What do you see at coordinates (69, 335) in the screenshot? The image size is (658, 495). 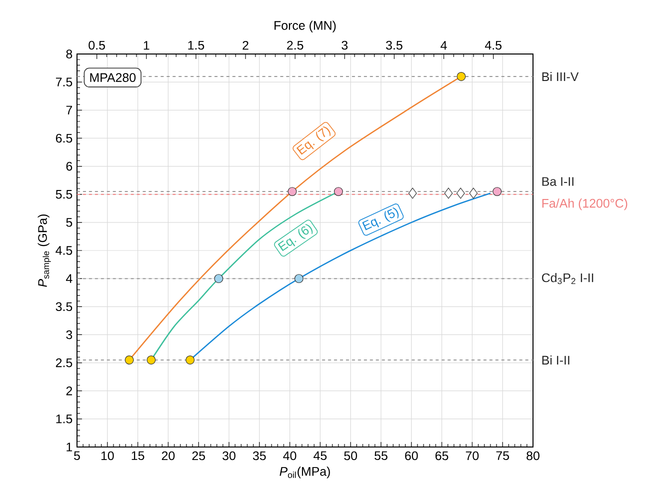 I see `y-tick-label: 3` at bounding box center [69, 335].